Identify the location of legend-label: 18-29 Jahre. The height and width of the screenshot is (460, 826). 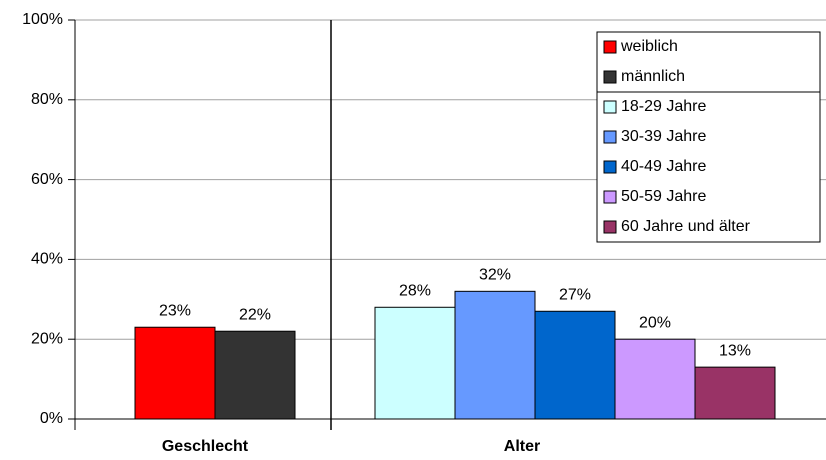
(663, 106).